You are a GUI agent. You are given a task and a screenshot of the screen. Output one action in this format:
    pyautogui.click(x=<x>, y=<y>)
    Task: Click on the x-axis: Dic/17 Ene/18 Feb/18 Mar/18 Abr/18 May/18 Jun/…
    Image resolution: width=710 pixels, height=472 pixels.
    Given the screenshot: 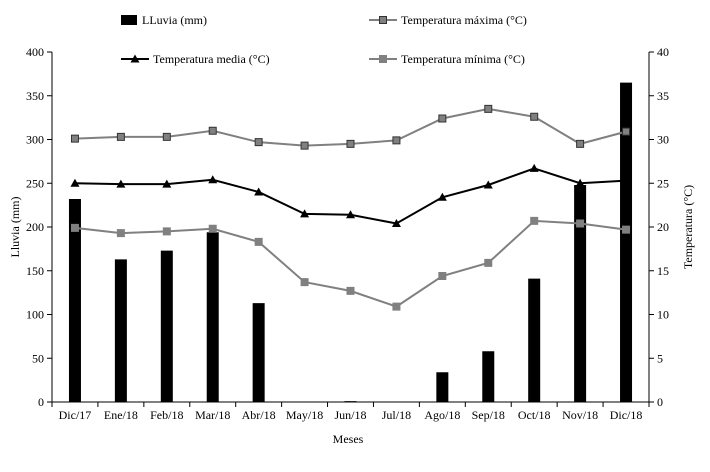 What is the action you would take?
    pyautogui.click(x=350, y=411)
    